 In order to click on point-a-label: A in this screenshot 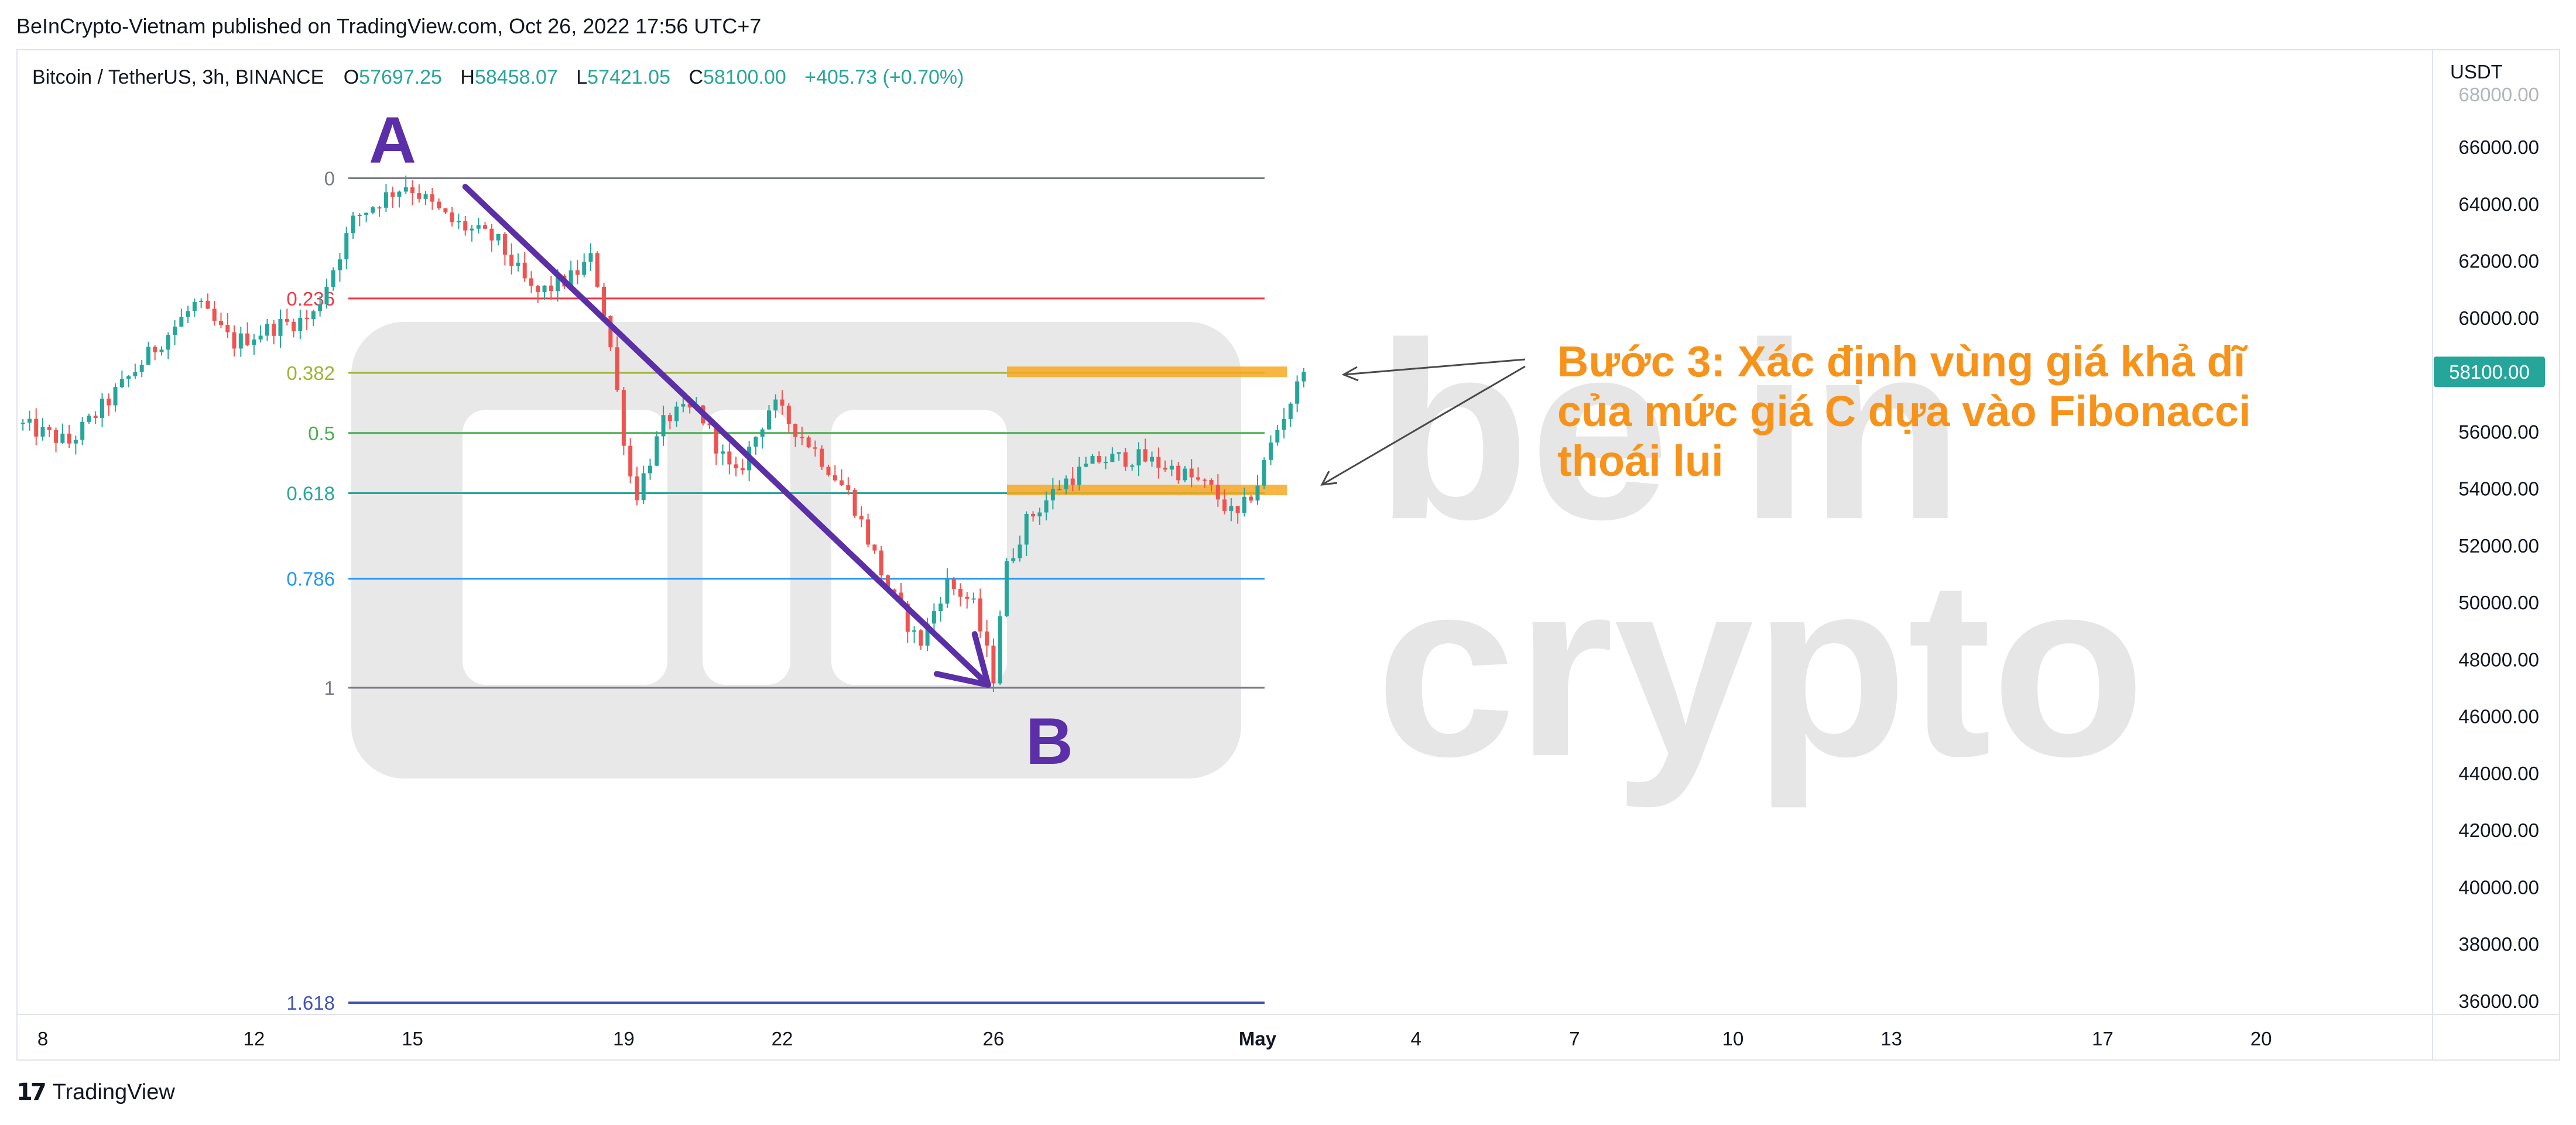, I will do `click(392, 140)`.